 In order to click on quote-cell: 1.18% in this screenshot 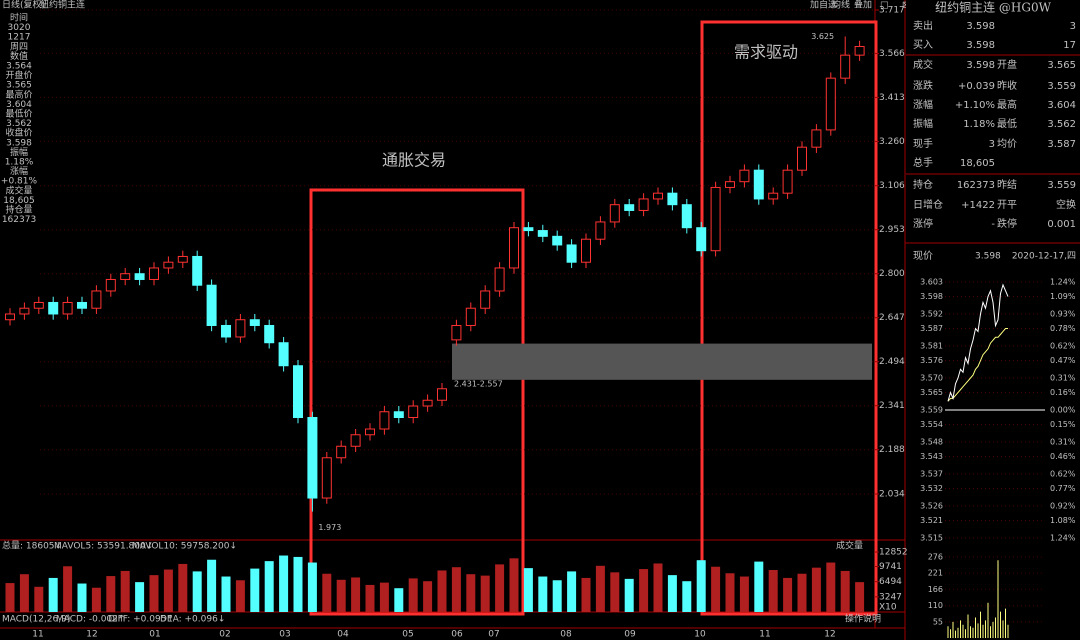, I will do `click(979, 124)`.